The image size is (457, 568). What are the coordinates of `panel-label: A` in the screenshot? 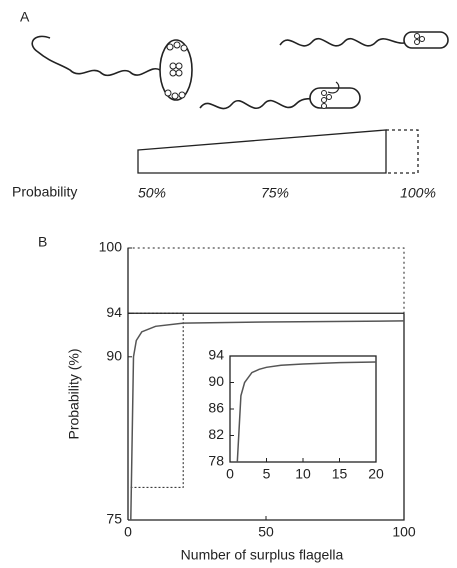 It's located at (25, 17).